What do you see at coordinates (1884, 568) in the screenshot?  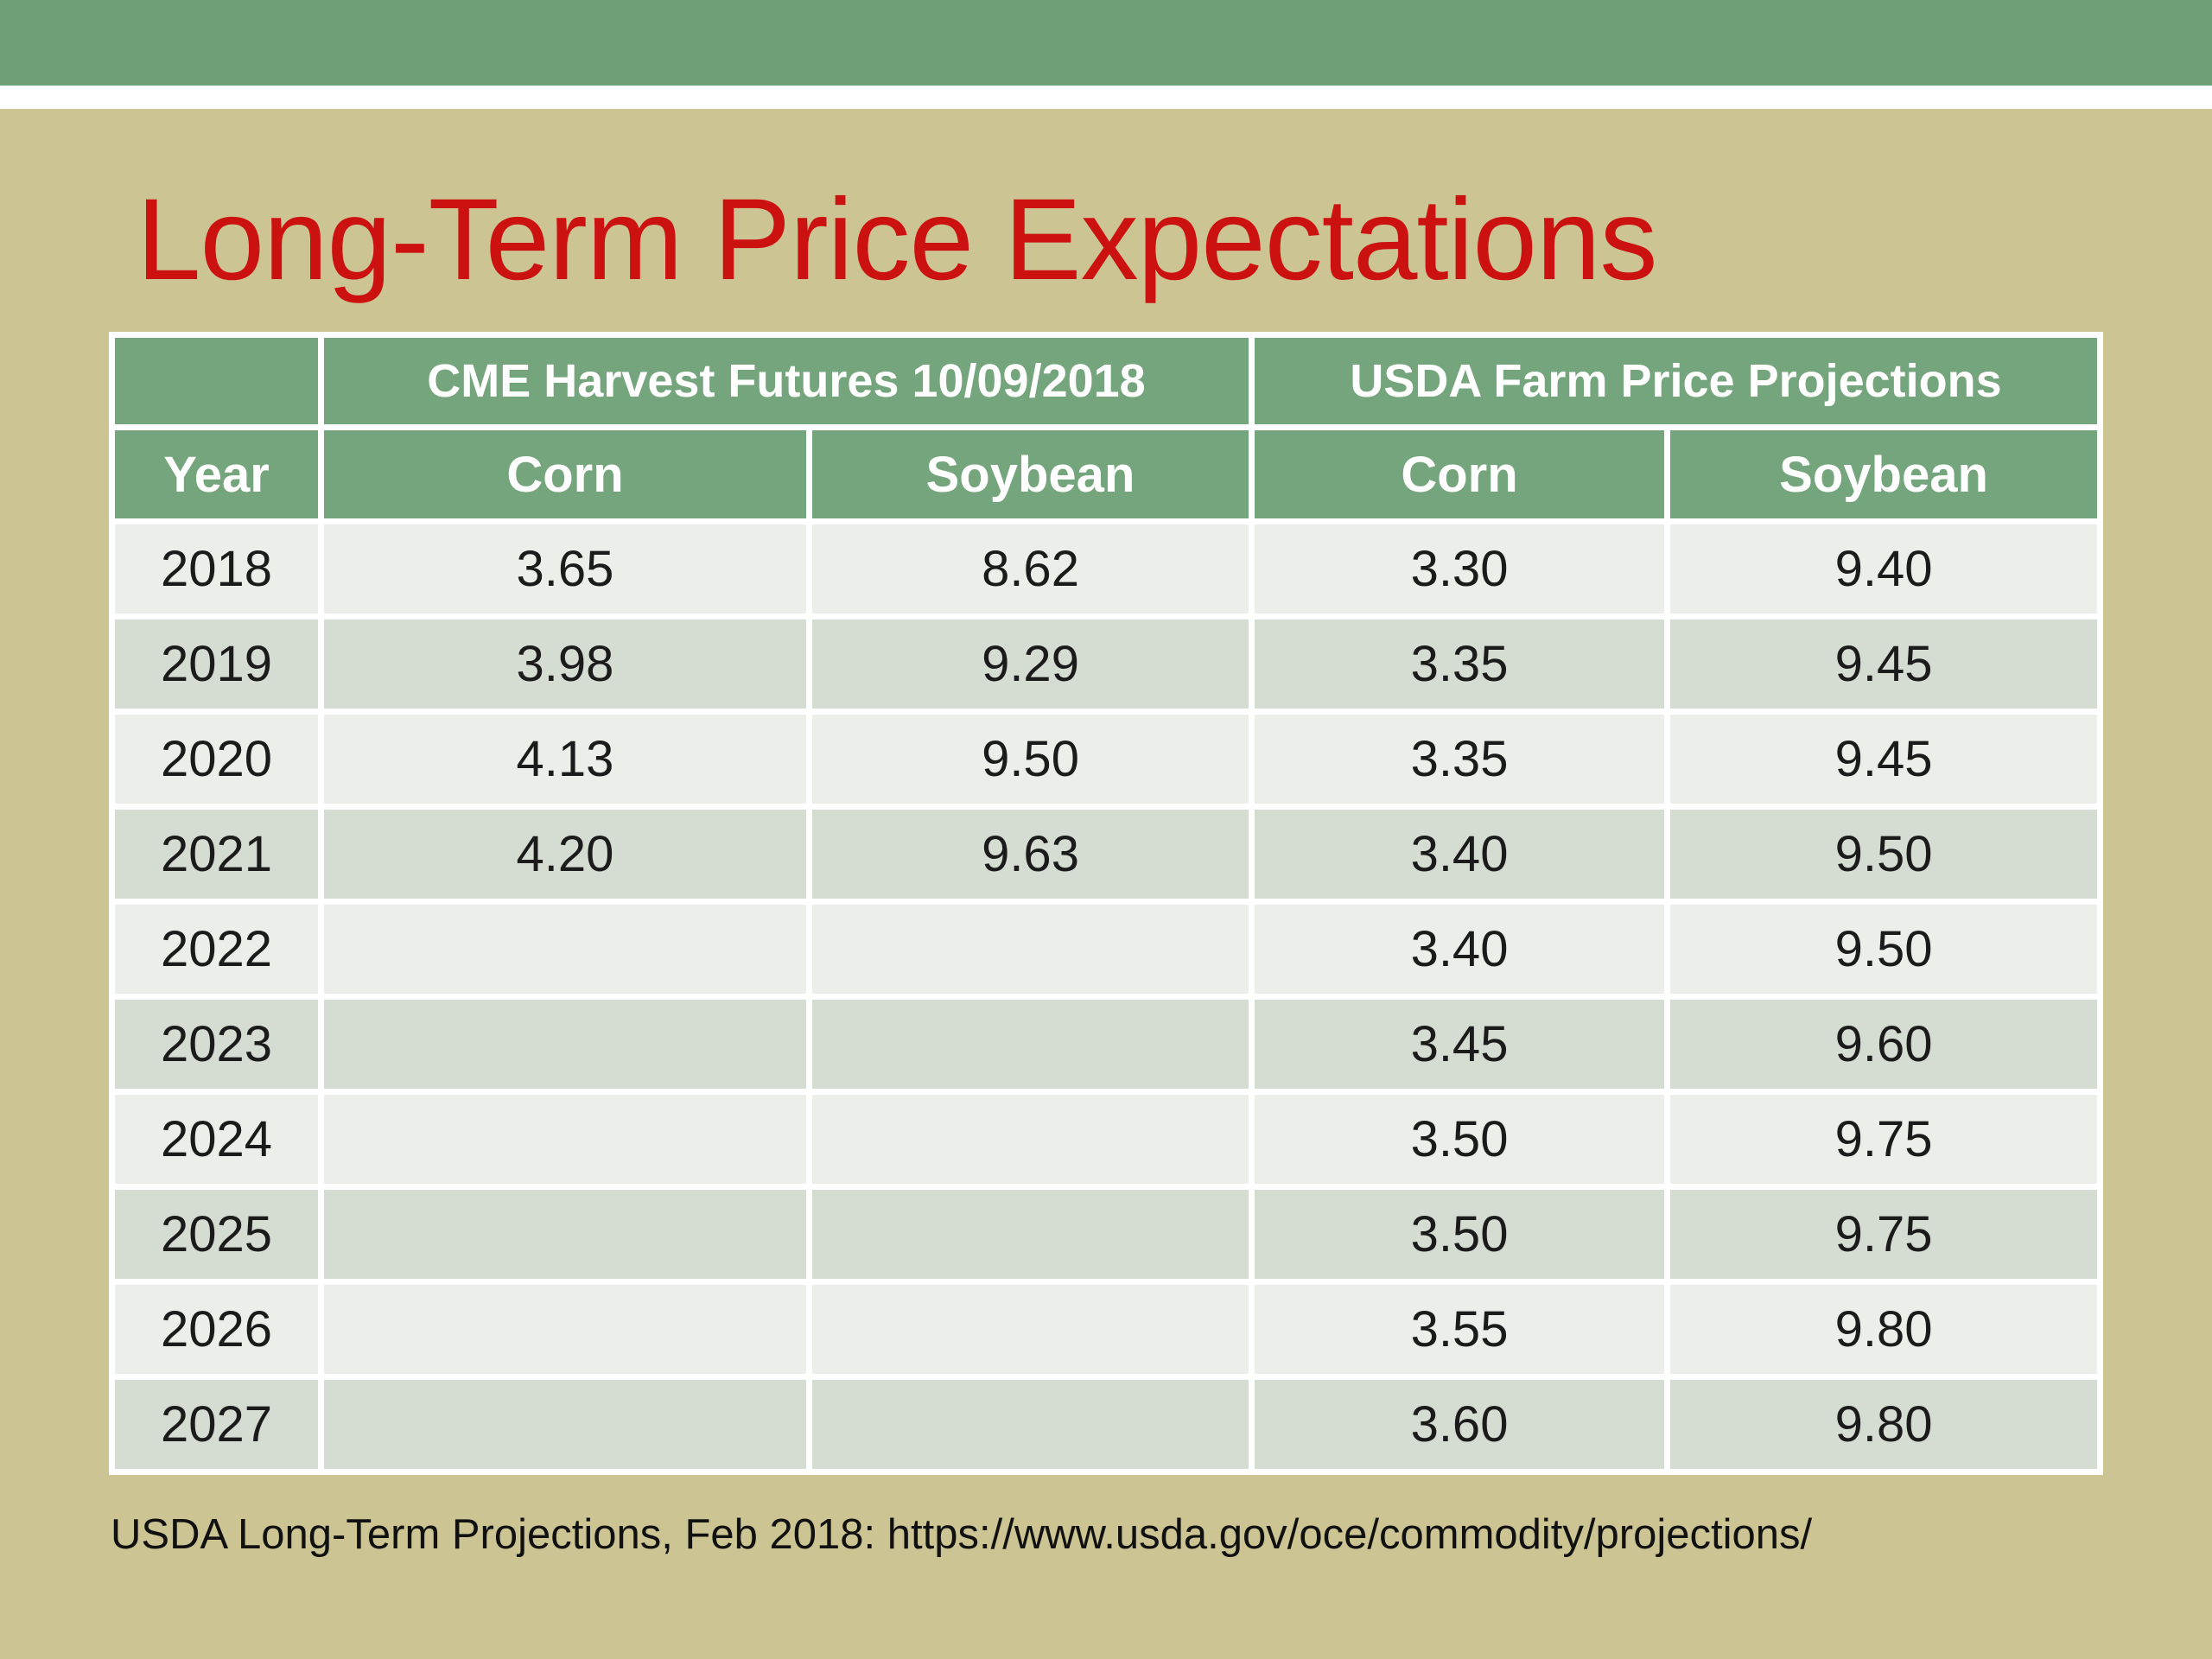 I see `usda-soybean-cell: 9.40` at bounding box center [1884, 568].